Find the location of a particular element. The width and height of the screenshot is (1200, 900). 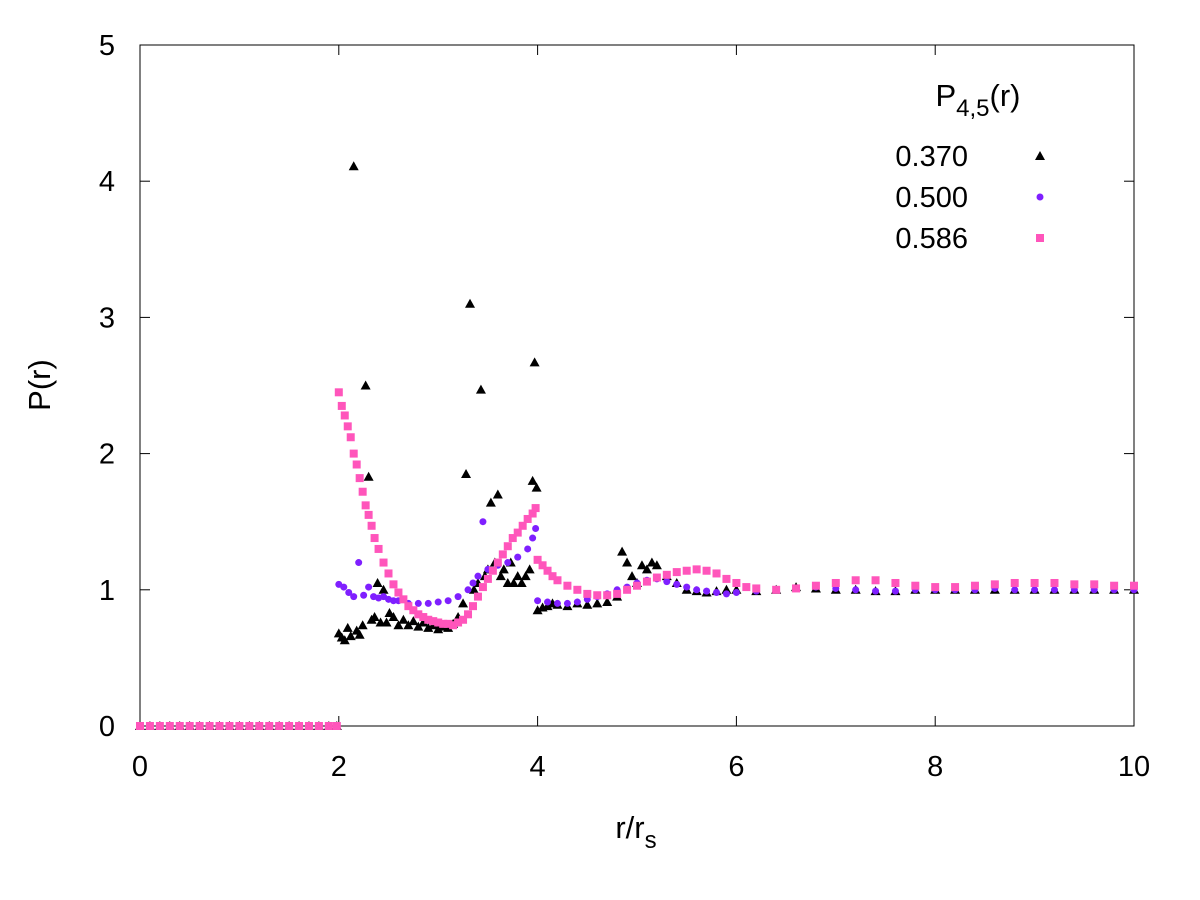

legend-entry-label: 0.500 is located at coordinates (931, 198).